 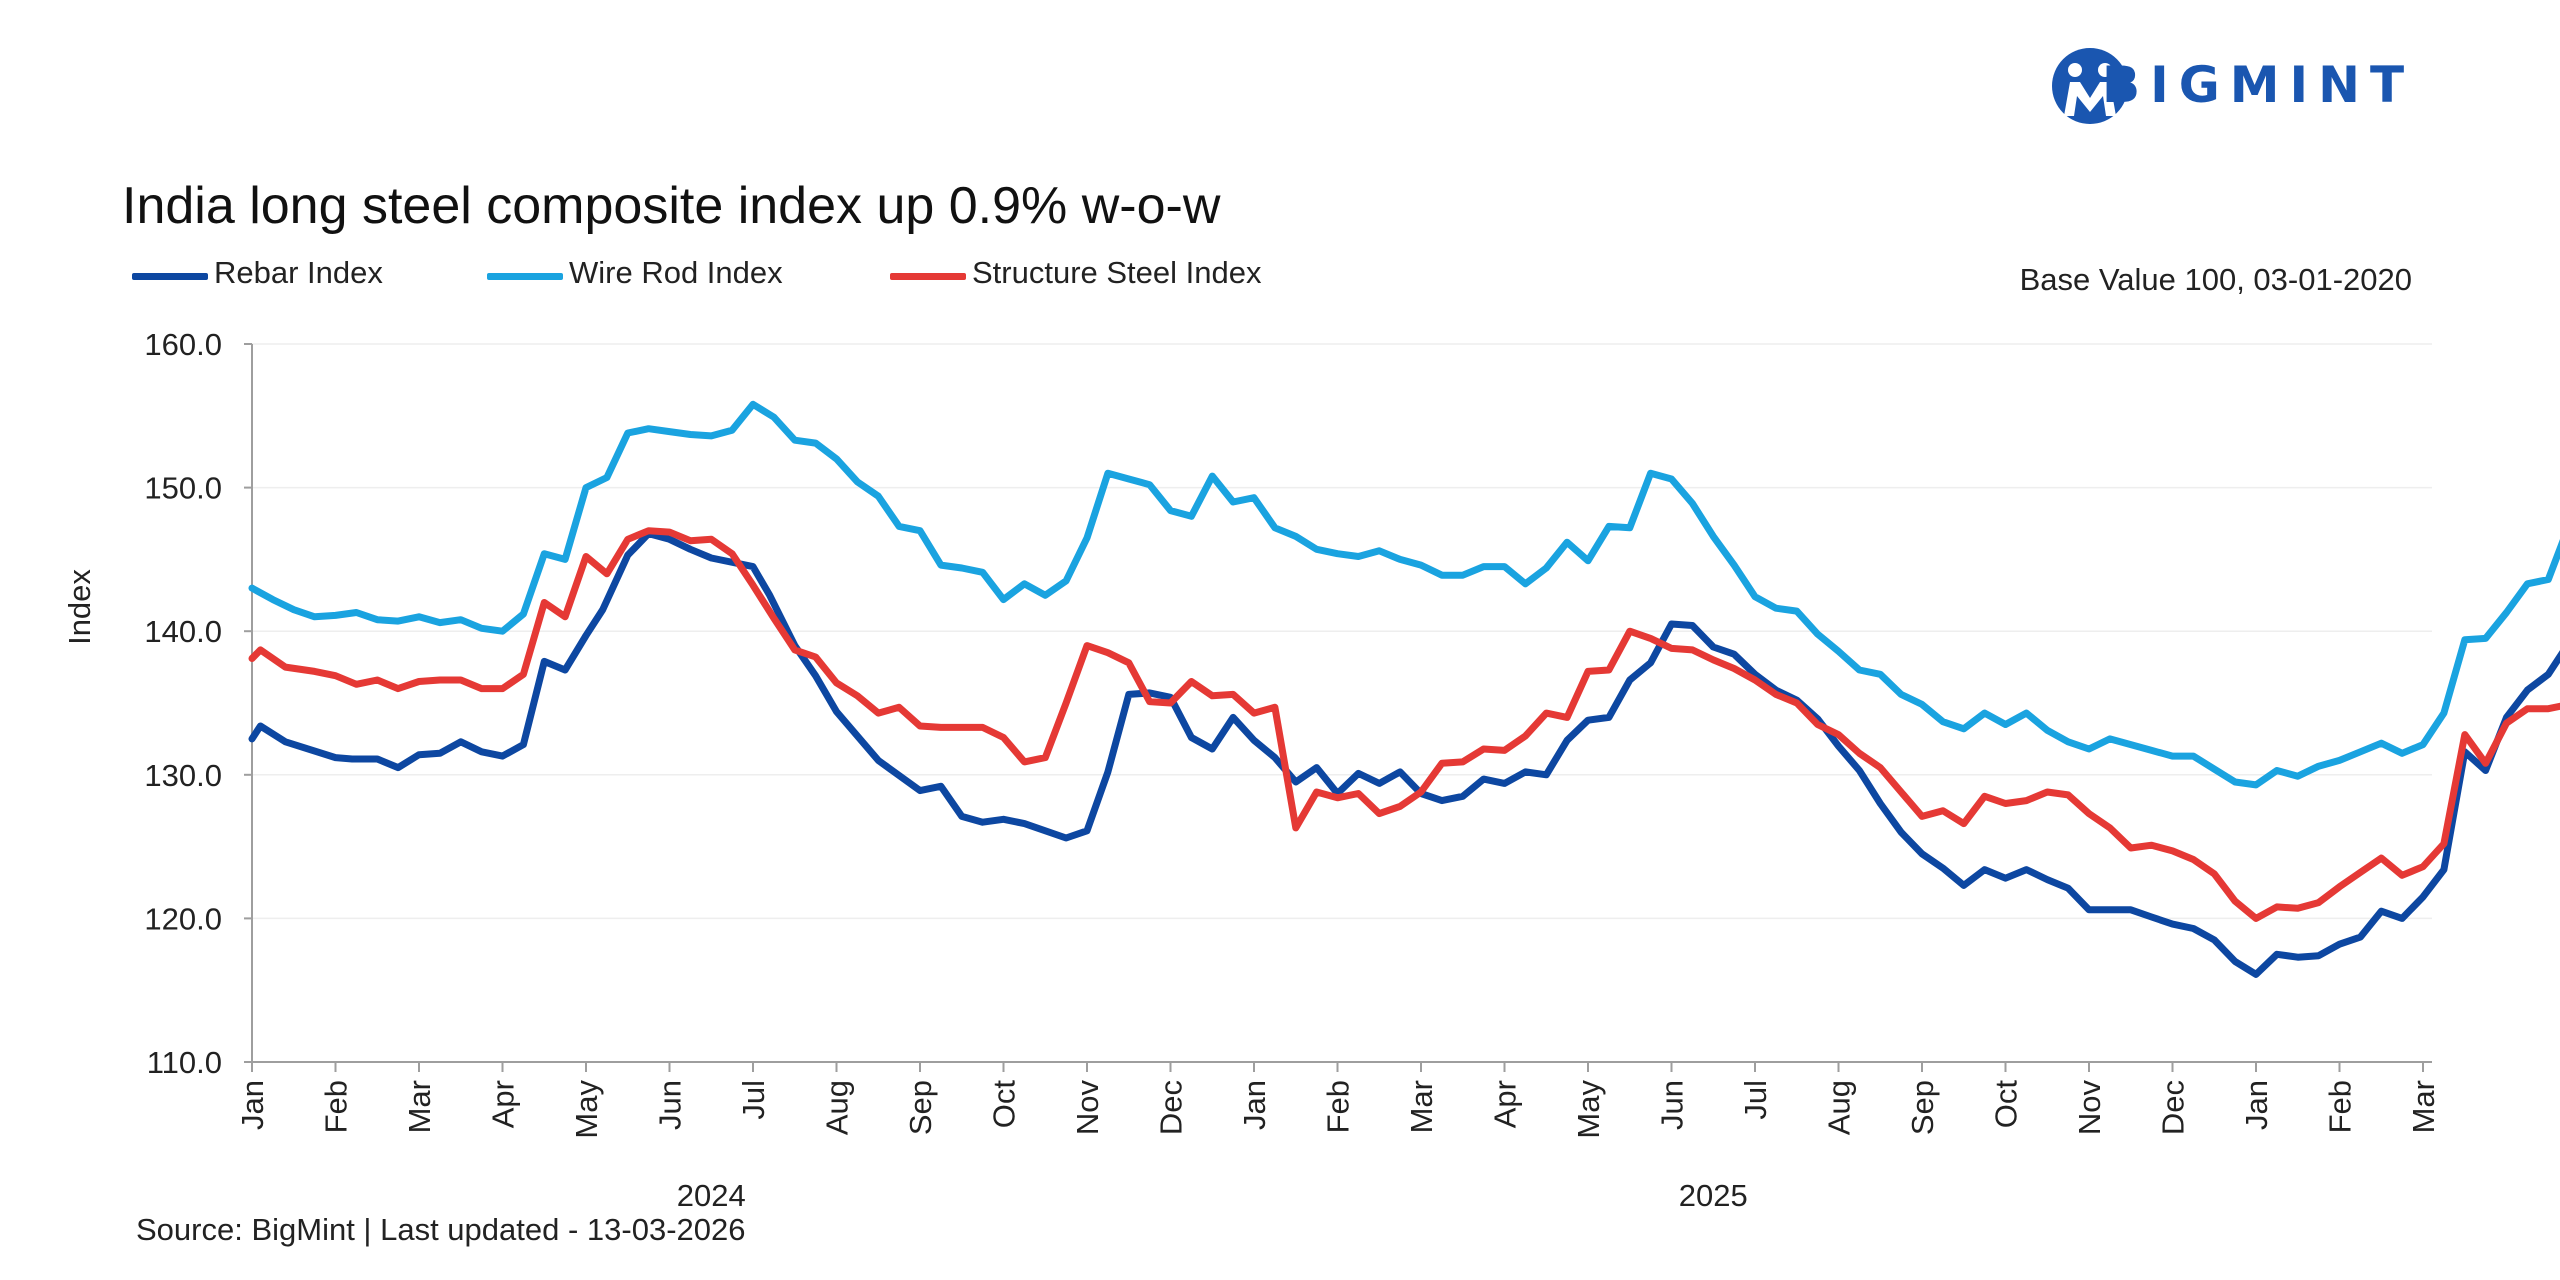 I want to click on y-tick-label: 150.0, so click(x=183, y=488).